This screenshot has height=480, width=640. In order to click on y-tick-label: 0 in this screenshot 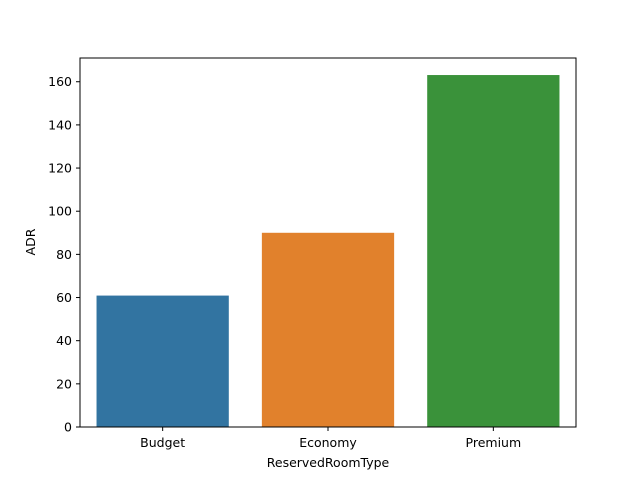, I will do `click(68, 427)`.